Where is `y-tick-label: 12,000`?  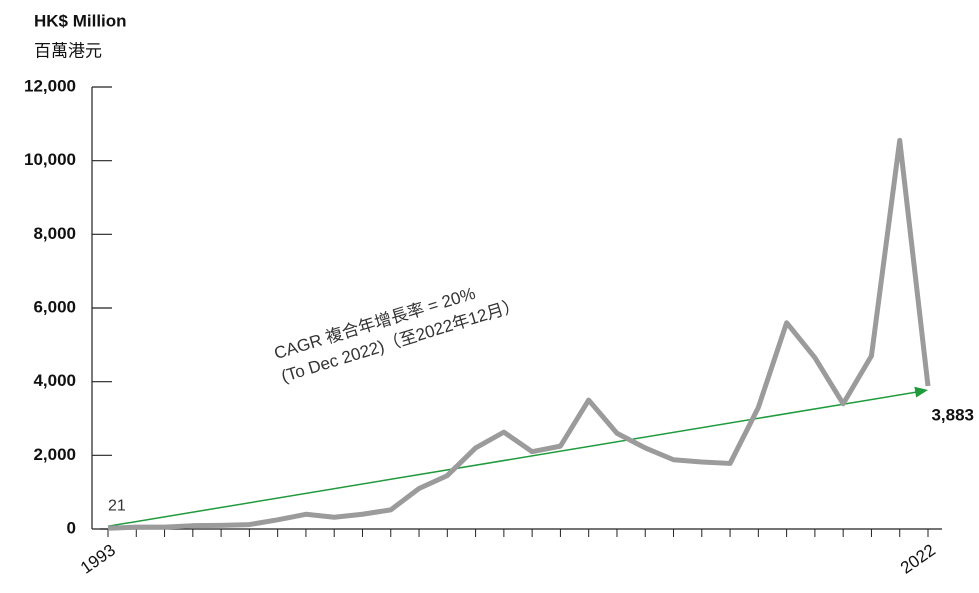 y-tick-label: 12,000 is located at coordinates (50, 85).